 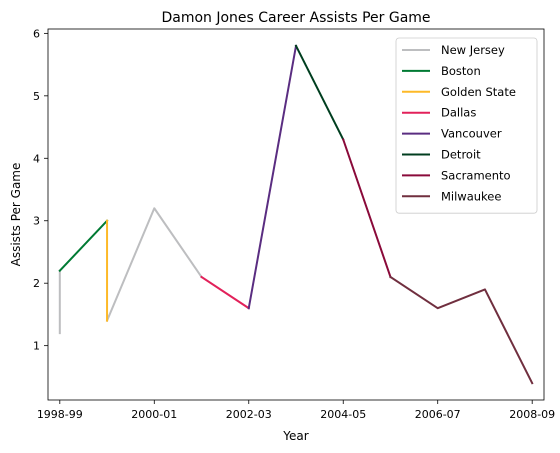 What do you see at coordinates (16, 215) in the screenshot?
I see `y-axis-label: Assists Per Game` at bounding box center [16, 215].